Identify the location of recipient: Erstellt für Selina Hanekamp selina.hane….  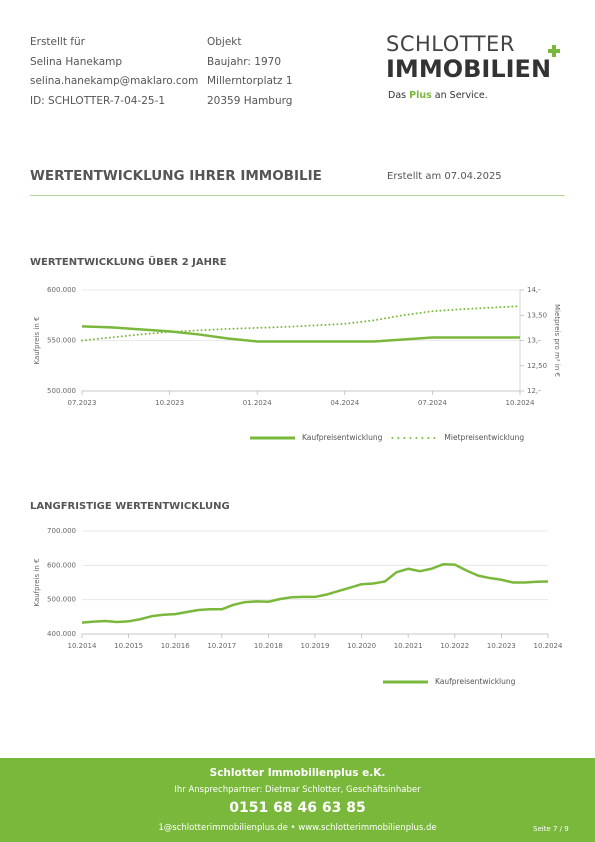
(114, 72).